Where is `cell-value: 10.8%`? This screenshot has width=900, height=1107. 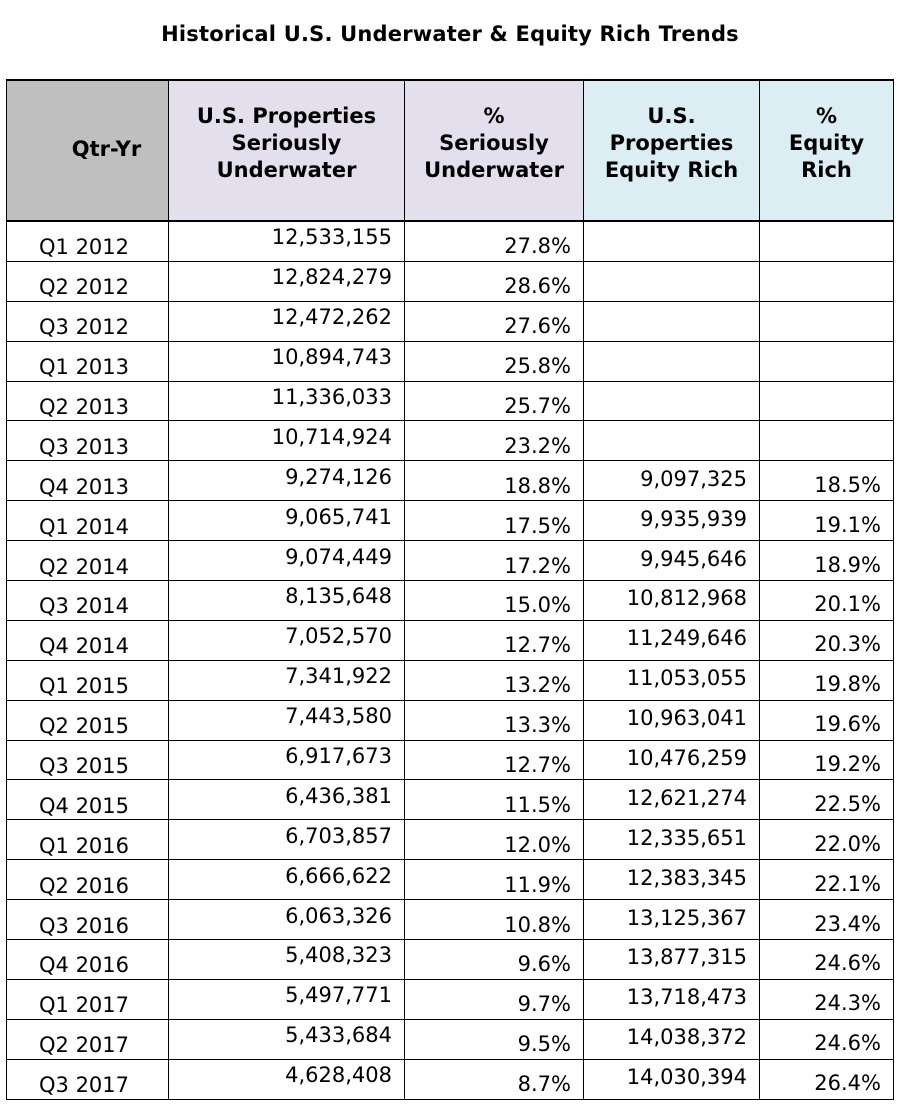
cell-value: 10.8% is located at coordinates (537, 924).